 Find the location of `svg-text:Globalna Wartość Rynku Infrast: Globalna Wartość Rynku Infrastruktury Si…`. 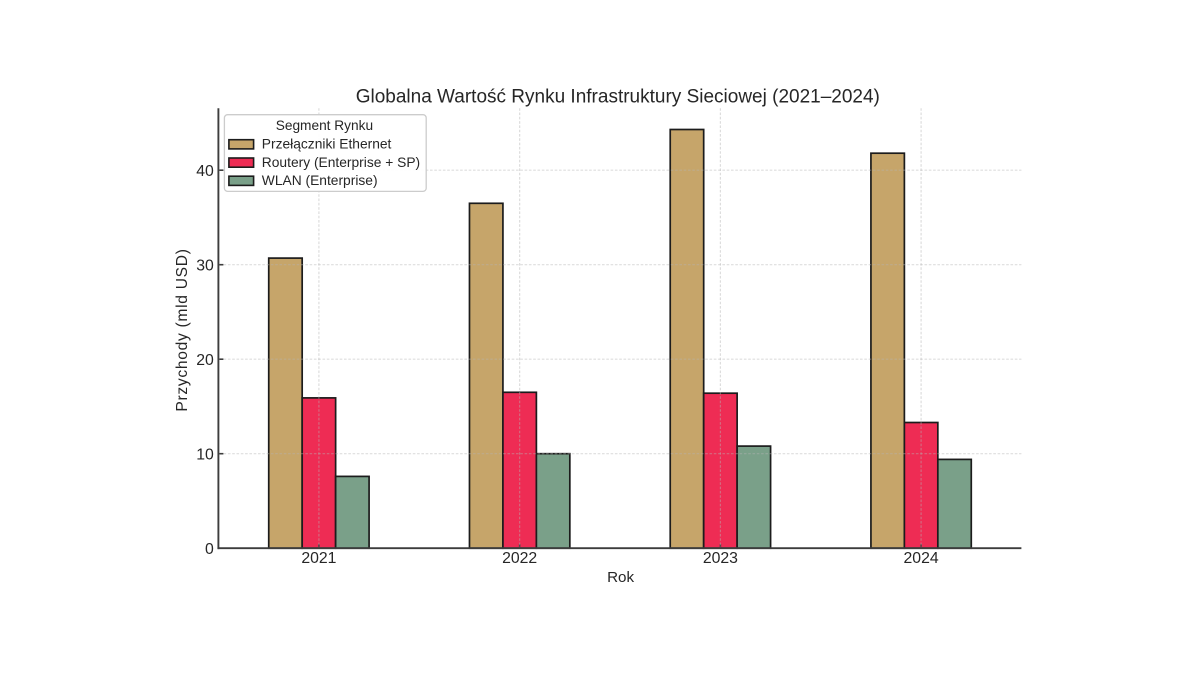

svg-text:Globalna Wartość Rynku Infrast: Globalna Wartość Rynku Infrastruktury Si… is located at coordinates (618, 97).